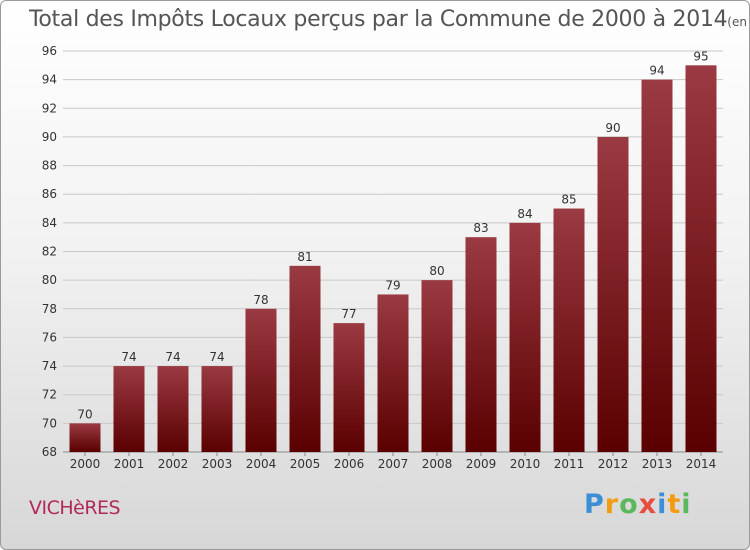 The width and height of the screenshot is (750, 550). Describe the element at coordinates (261, 380) in the screenshot. I see `bar-2004` at that location.